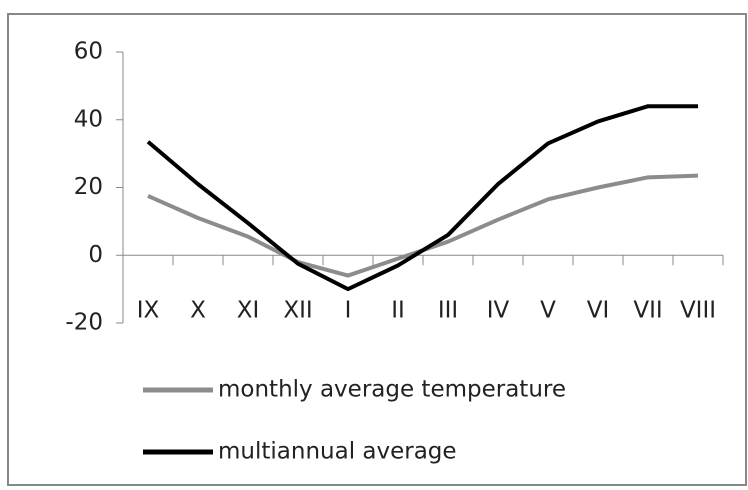 This screenshot has width=748, height=490. Describe the element at coordinates (392, 390) in the screenshot. I see `legend-label: monthly average temperature` at that location.